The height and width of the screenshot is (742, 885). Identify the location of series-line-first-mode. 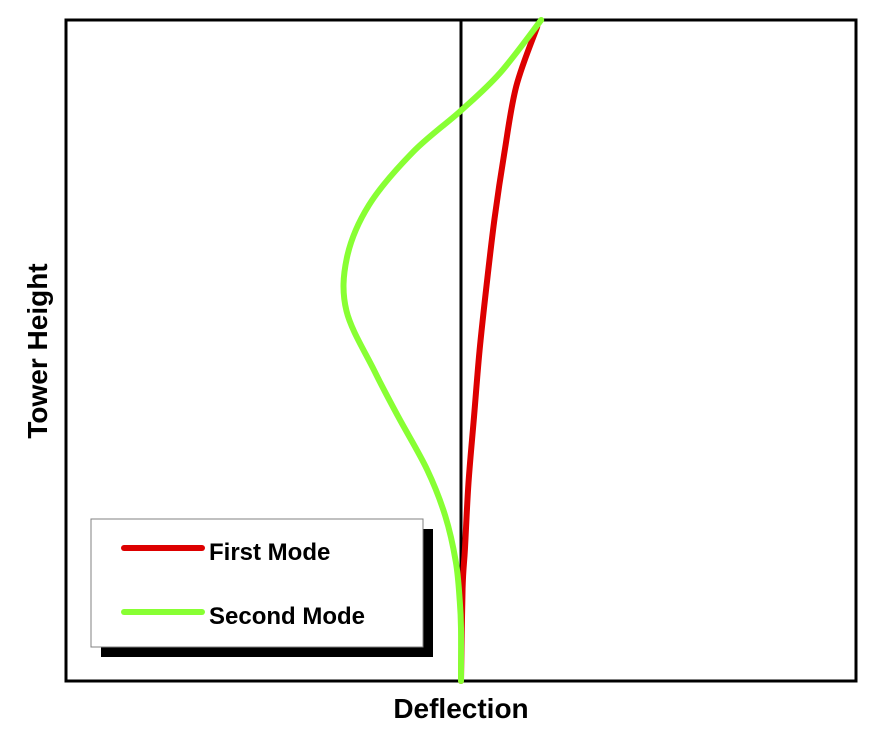
(499, 353).